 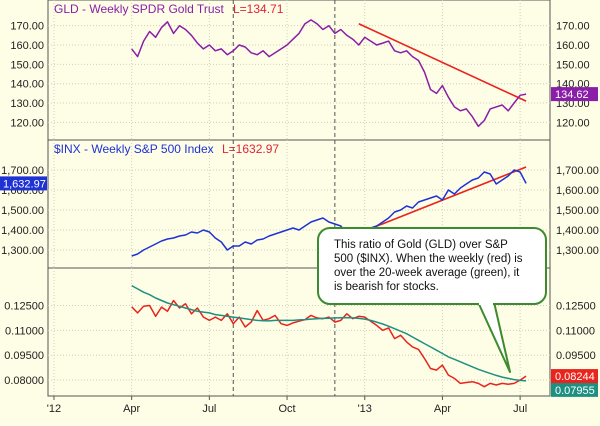 I want to click on spx-ytick-right: 1,700.00, so click(x=577, y=171).